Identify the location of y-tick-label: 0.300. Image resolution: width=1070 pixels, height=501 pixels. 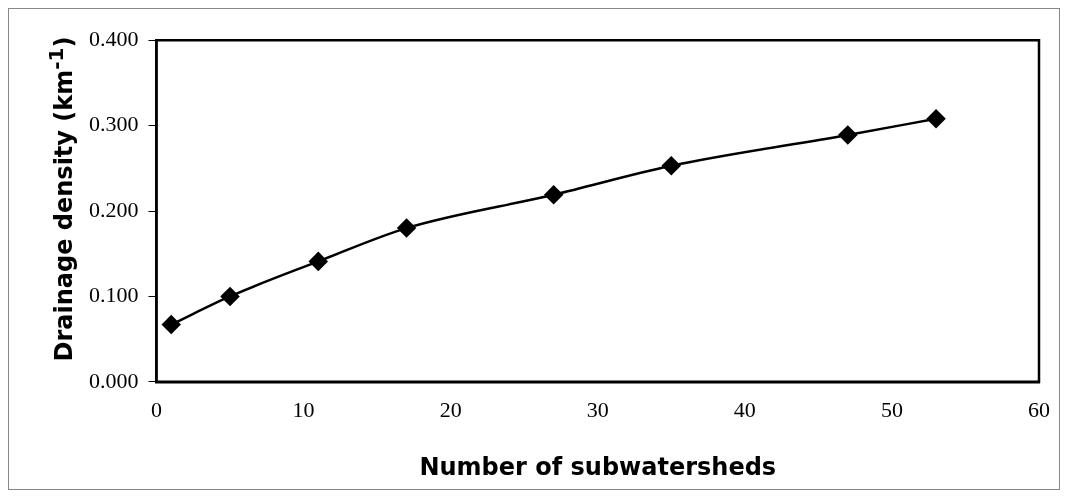
(114, 124).